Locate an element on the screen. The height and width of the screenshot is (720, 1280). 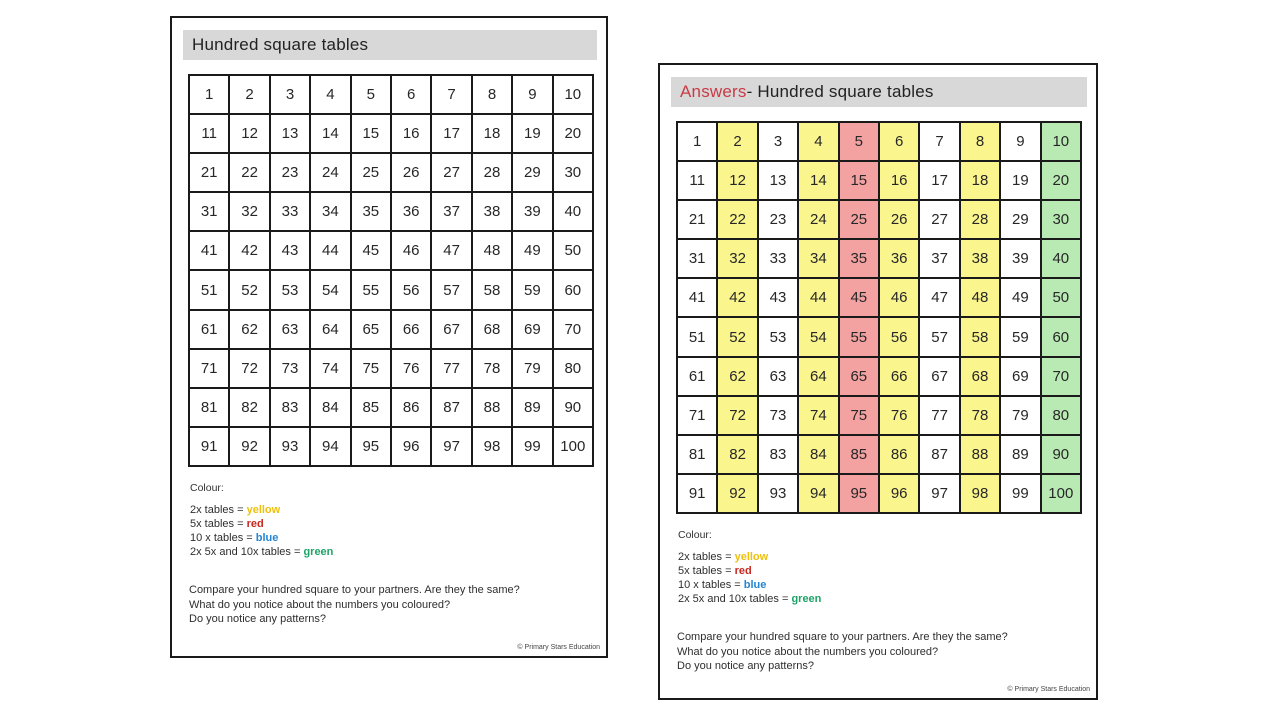
grid-cell: 31 is located at coordinates (209, 212).